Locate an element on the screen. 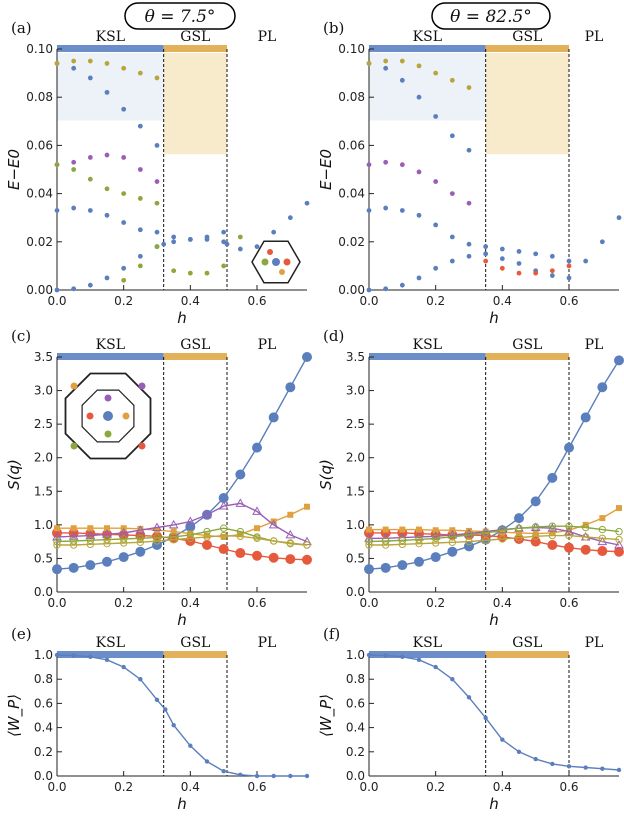  y-tick-label: 3.0 is located at coordinates (355, 391).